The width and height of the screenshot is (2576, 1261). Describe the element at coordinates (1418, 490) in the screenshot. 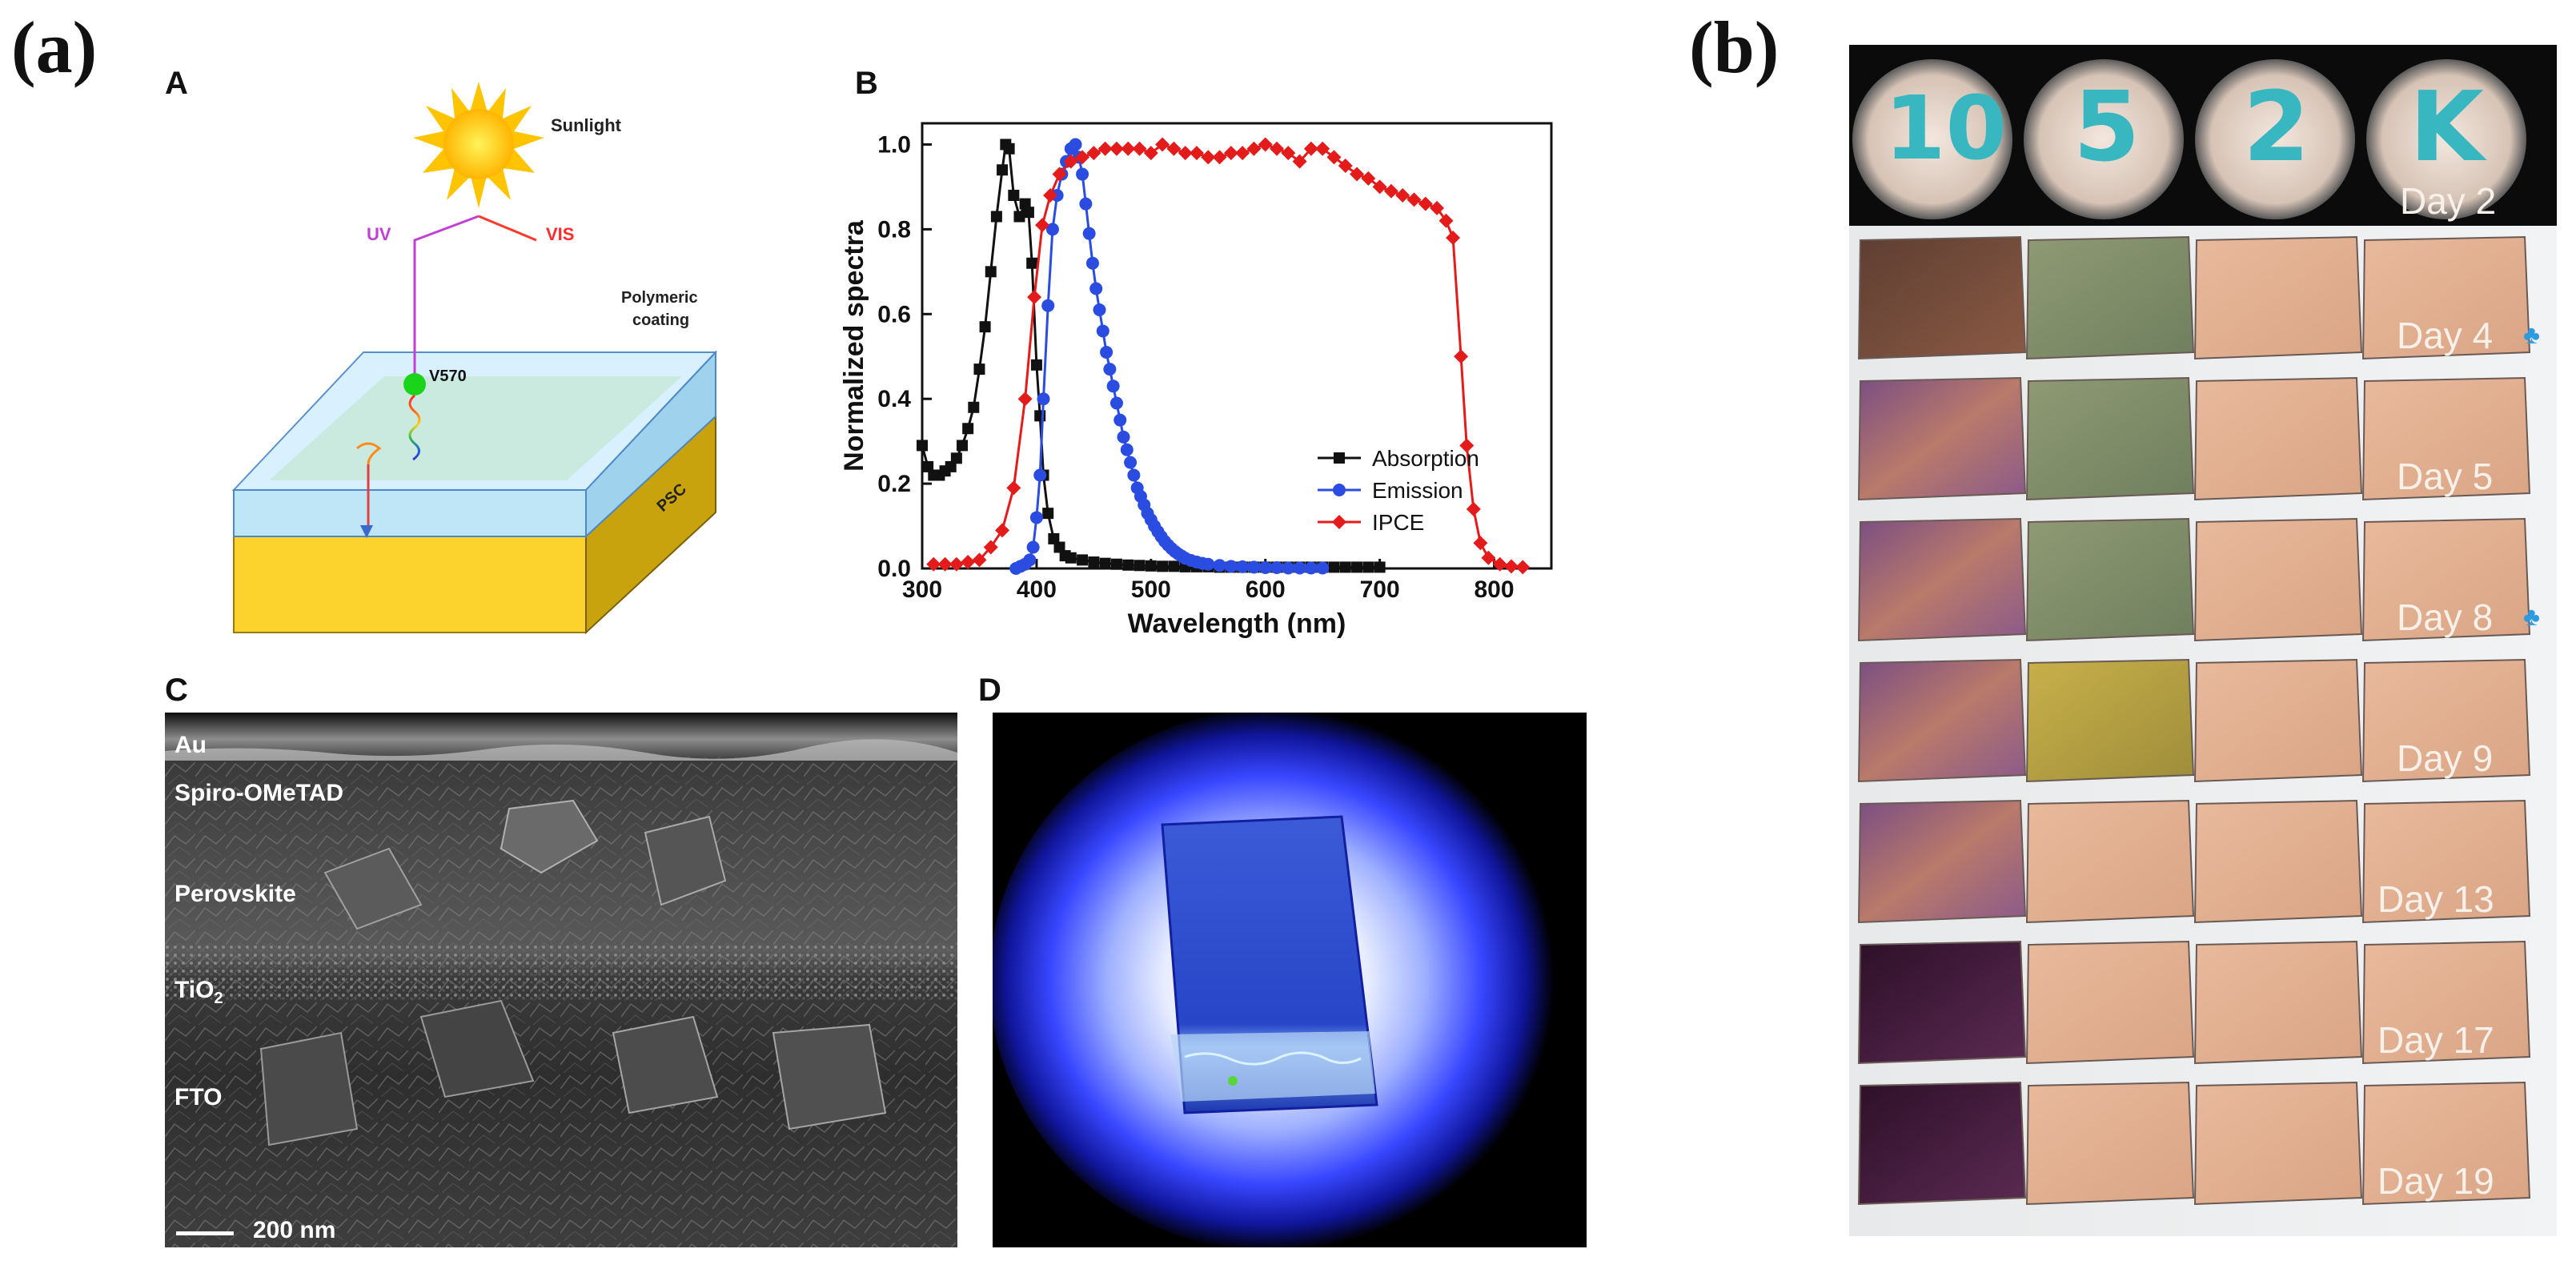

I see `legend-label-emission: Emission` at that location.